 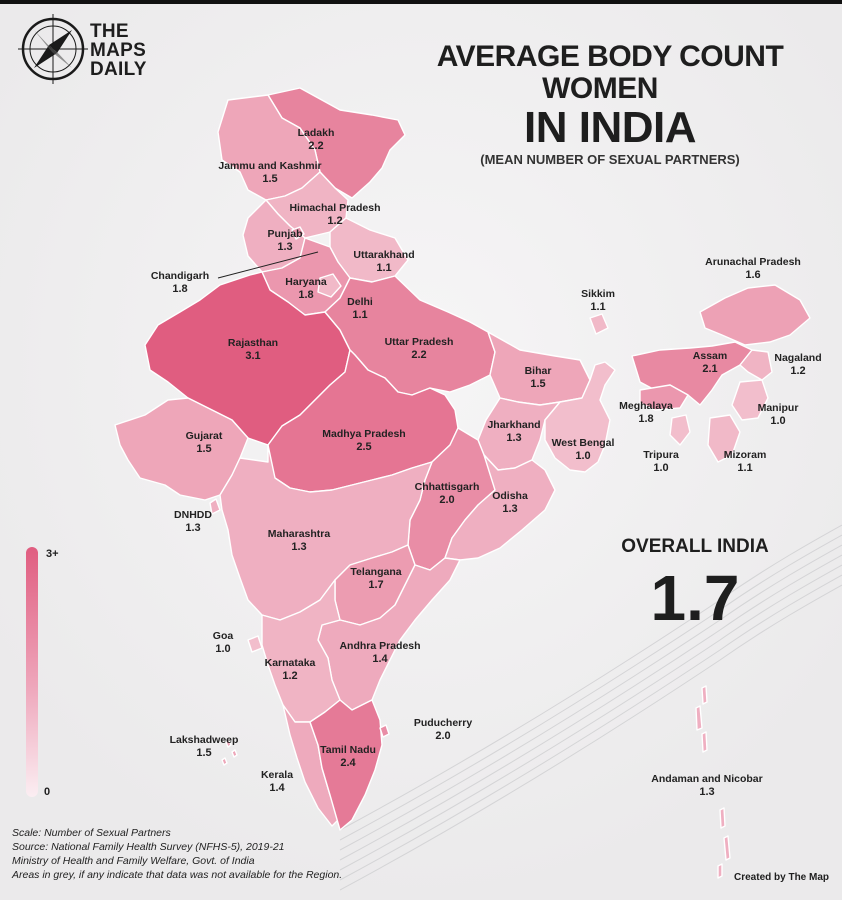 I want to click on region-label-punjab: Punjab 1.3, so click(x=285, y=240).